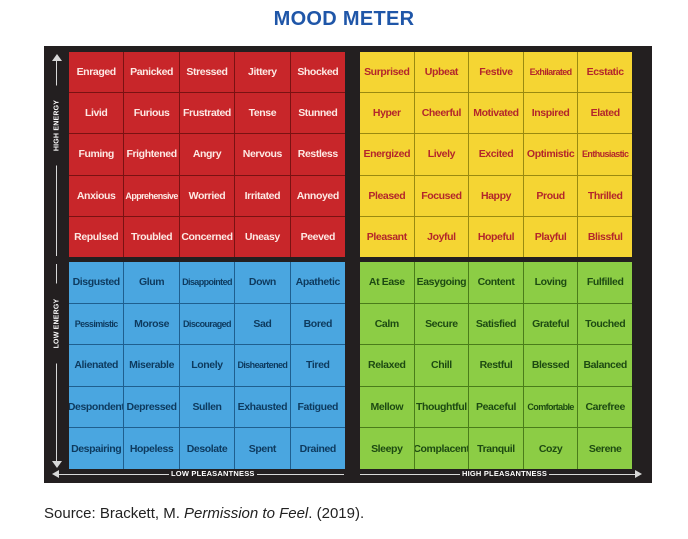 This screenshot has height=539, width=688. Describe the element at coordinates (550, 195) in the screenshot. I see `emotion-cell-proud: Proud` at that location.